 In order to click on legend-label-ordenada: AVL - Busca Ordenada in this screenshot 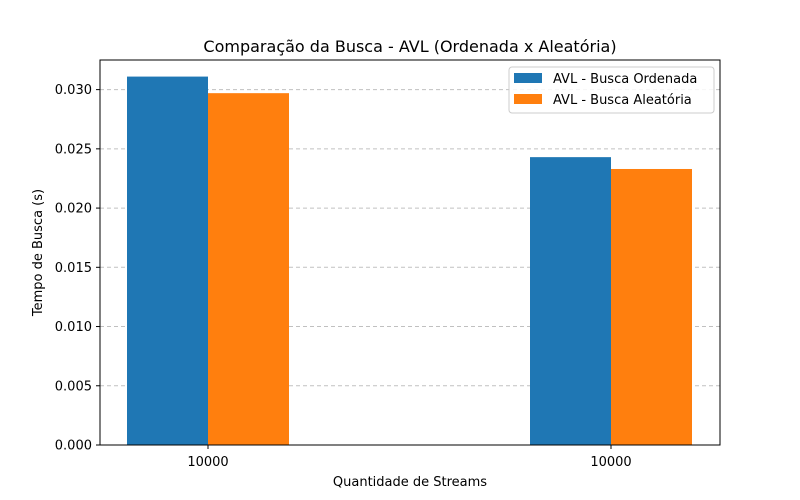, I will do `click(625, 79)`.